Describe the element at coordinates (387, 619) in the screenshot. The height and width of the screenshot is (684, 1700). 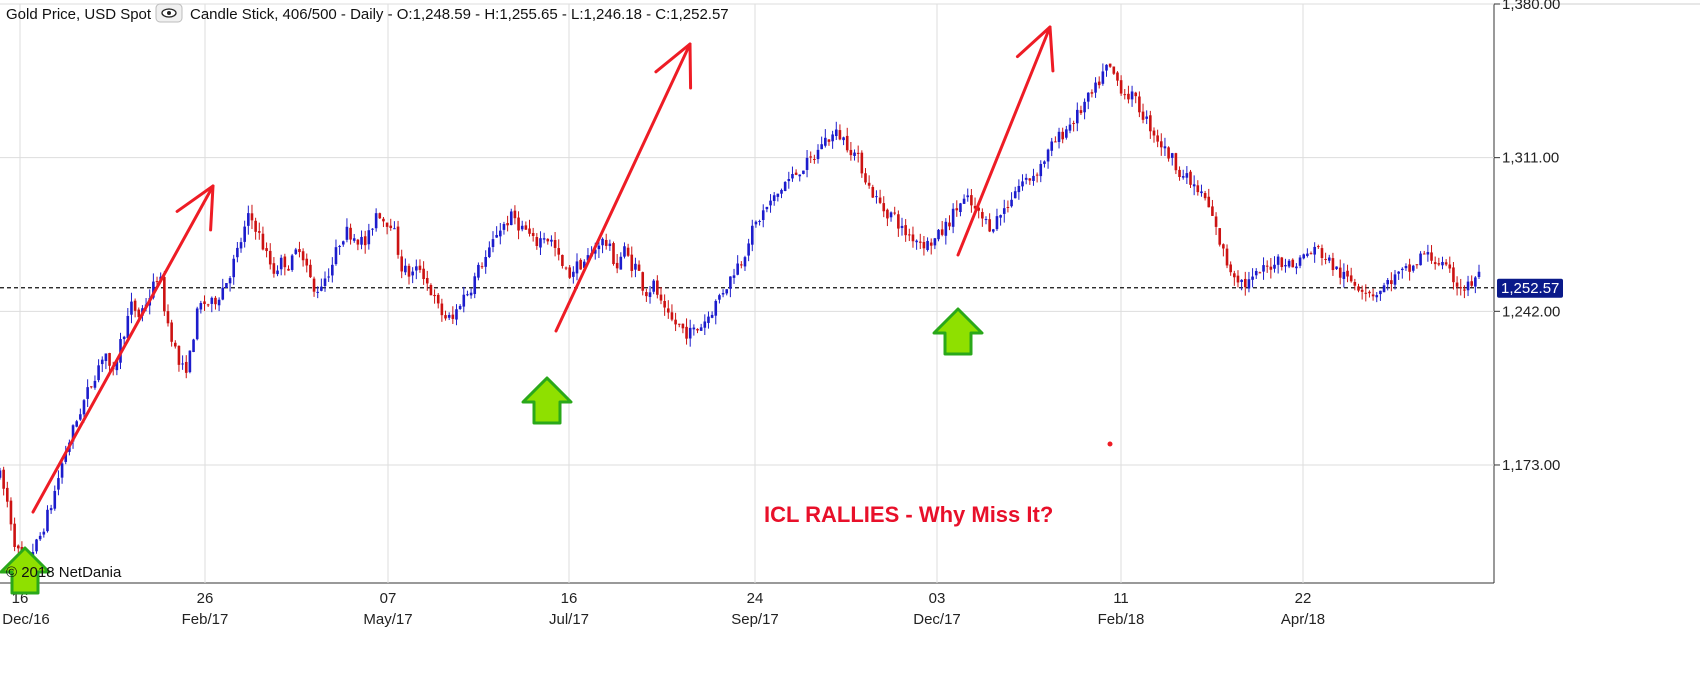
I see `x-tick-month: May/17` at that location.